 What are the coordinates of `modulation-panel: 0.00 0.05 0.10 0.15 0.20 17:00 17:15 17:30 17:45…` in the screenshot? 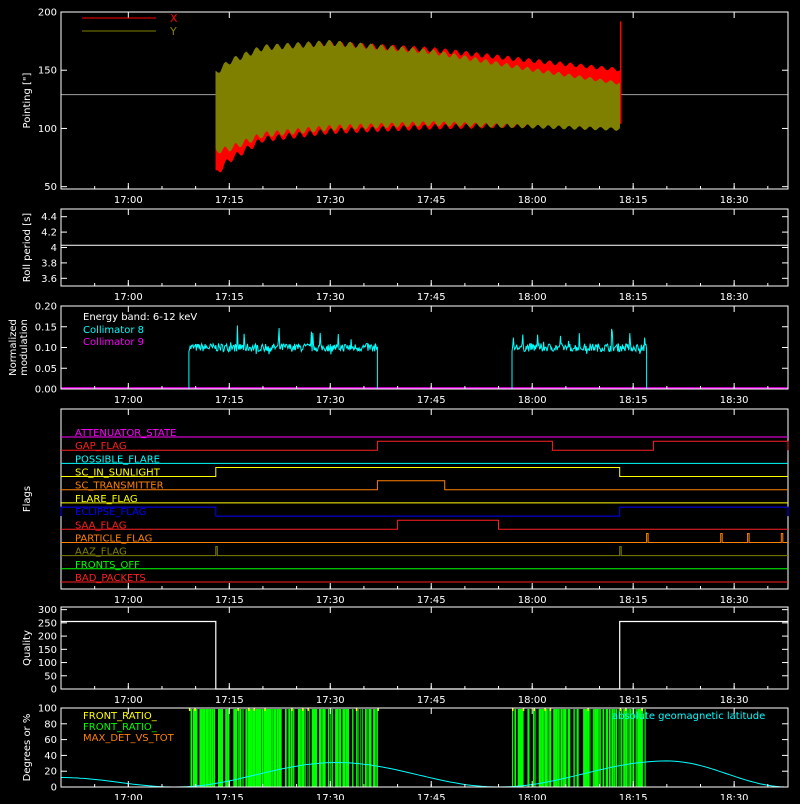 It's located at (398, 354).